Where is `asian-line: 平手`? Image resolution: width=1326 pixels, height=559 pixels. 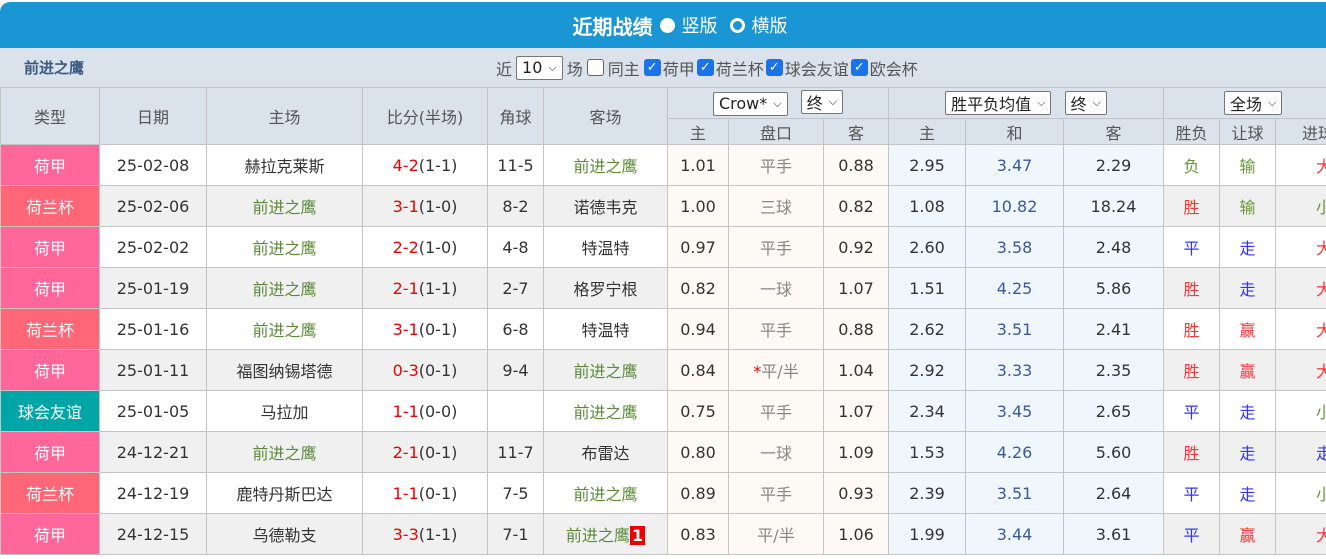
asian-line: 平手 is located at coordinates (776, 165).